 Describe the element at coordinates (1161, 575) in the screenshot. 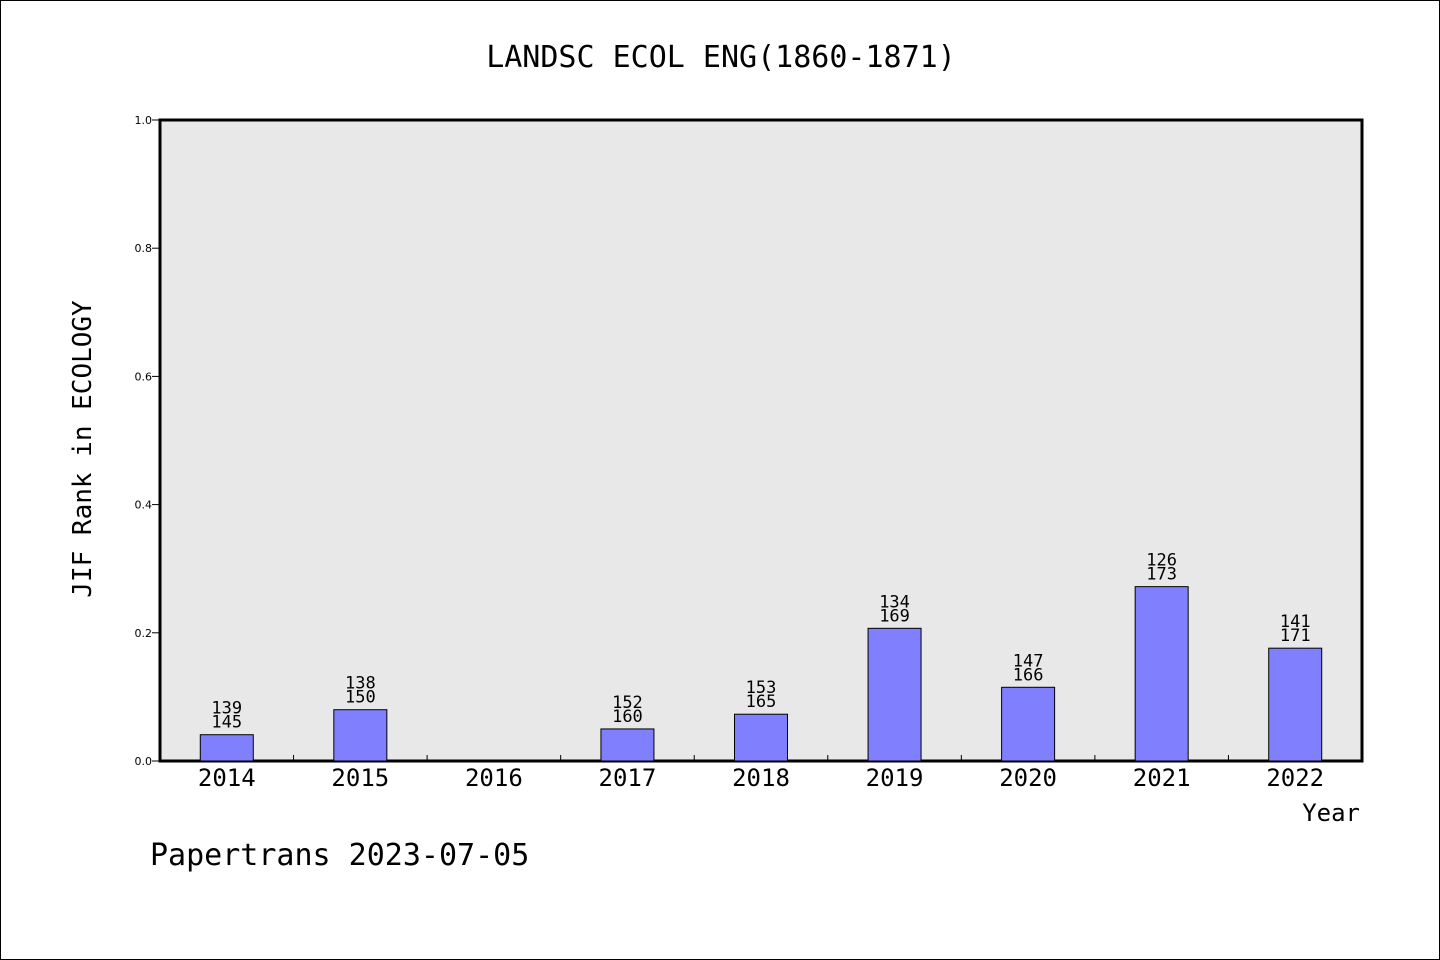

I see `total-label-2021: 173` at that location.